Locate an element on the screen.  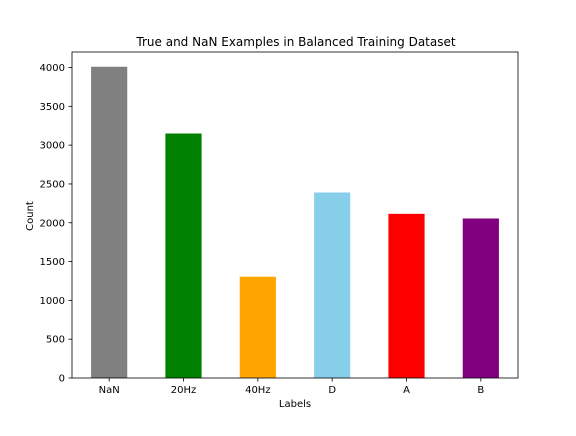
x-axis-label: Labels is located at coordinates (295, 404).